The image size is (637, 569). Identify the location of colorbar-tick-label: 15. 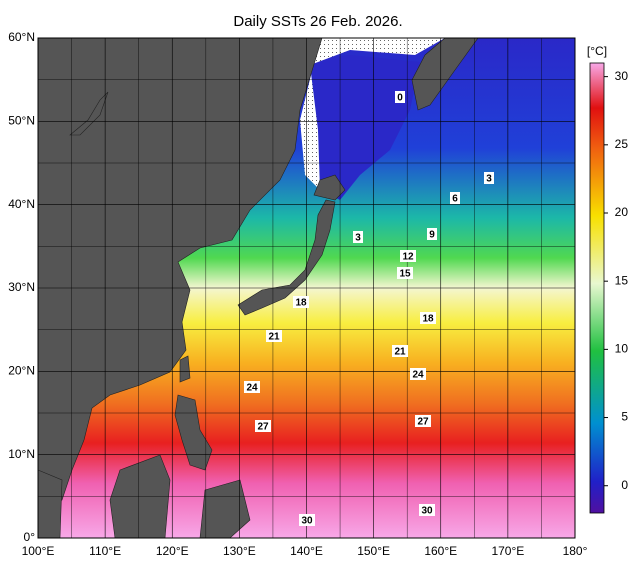
(622, 280).